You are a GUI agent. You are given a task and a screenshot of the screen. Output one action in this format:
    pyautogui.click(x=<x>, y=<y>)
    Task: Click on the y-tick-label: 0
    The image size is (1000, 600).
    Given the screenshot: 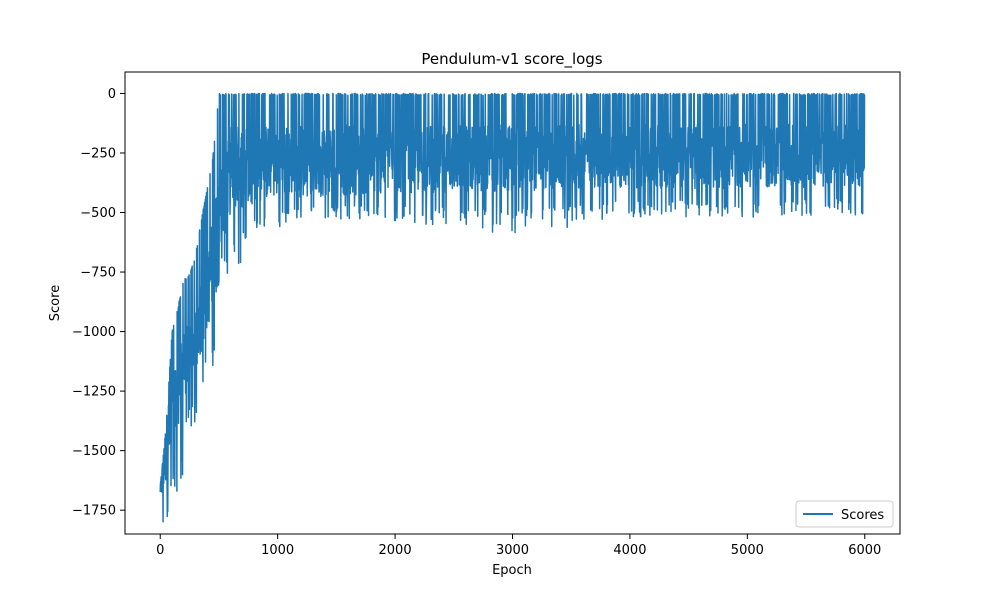 What is the action you would take?
    pyautogui.click(x=112, y=94)
    